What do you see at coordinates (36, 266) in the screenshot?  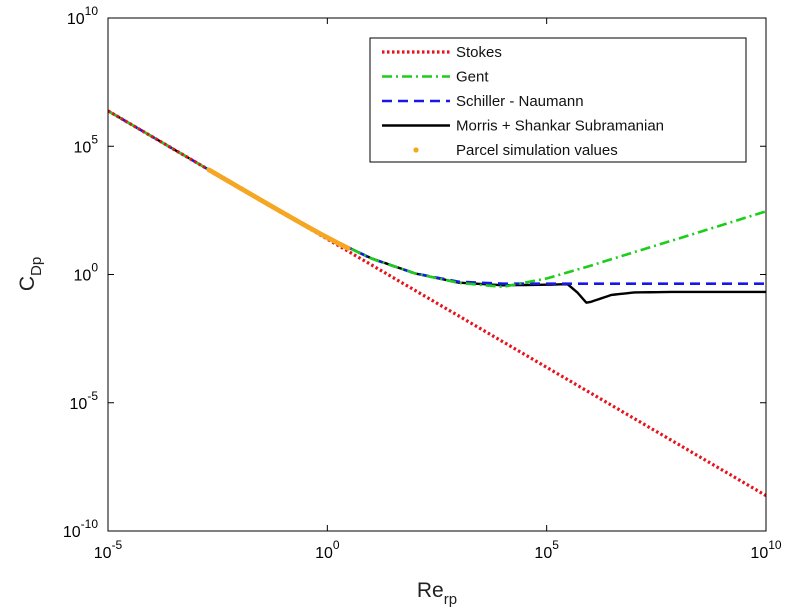 I see `y-axis-label-sub: Dp` at bounding box center [36, 266].